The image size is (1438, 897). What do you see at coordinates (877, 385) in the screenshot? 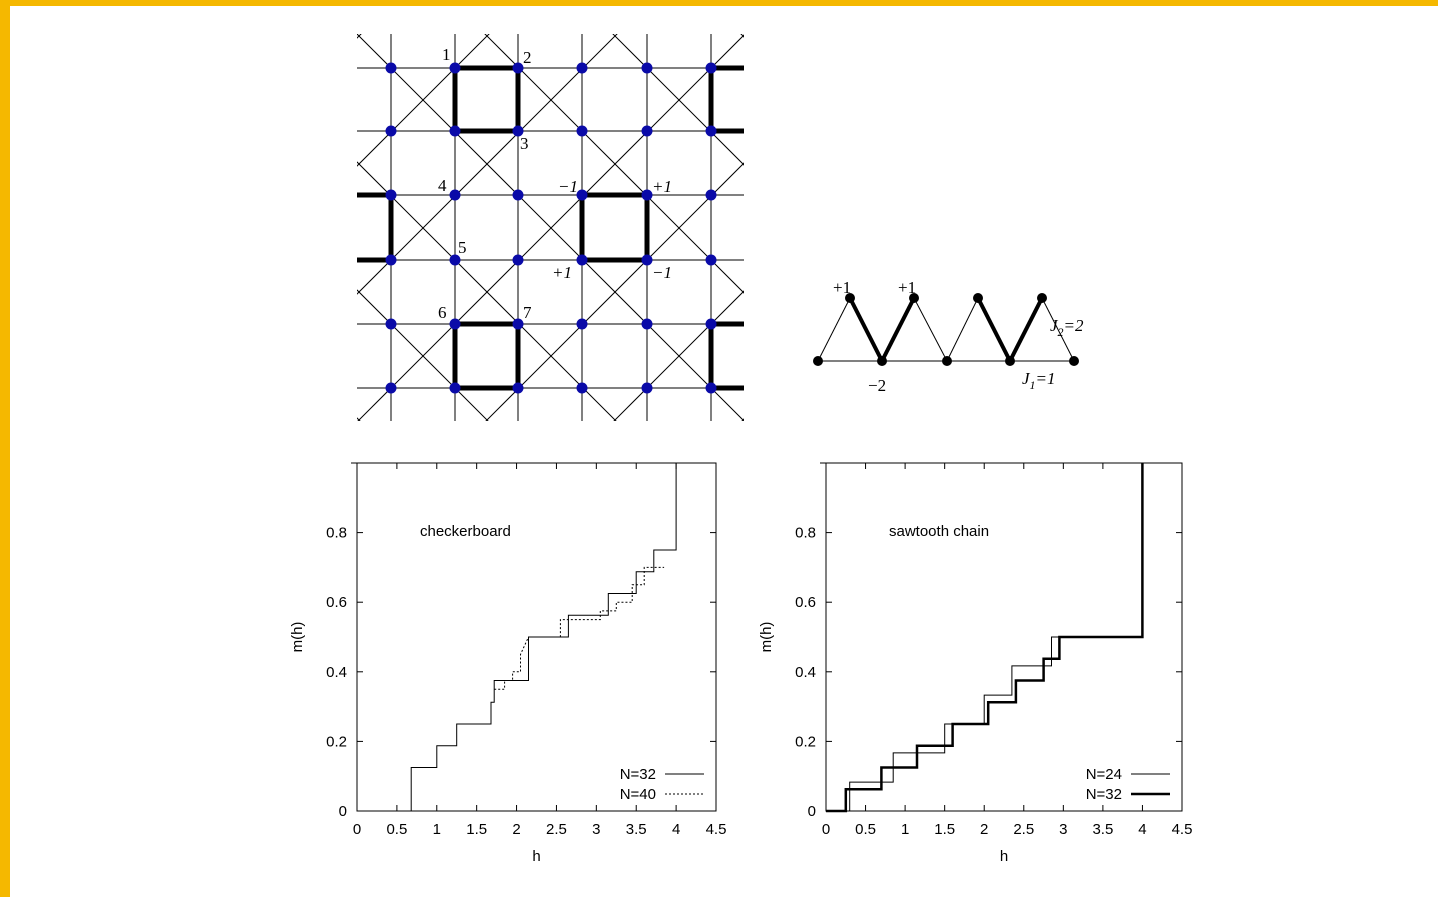
I see `sawtooth-sign-bottom: −2` at bounding box center [877, 385].